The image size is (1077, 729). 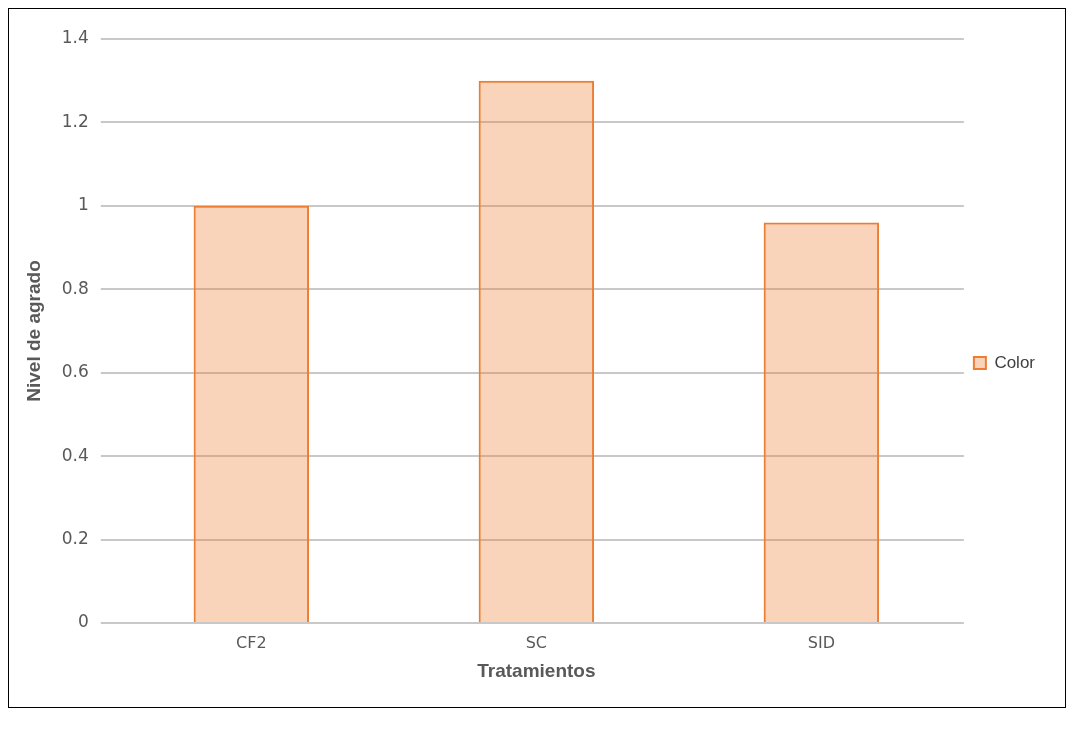 What do you see at coordinates (75, 537) in the screenshot?
I see `y-tick-label: 0.2` at bounding box center [75, 537].